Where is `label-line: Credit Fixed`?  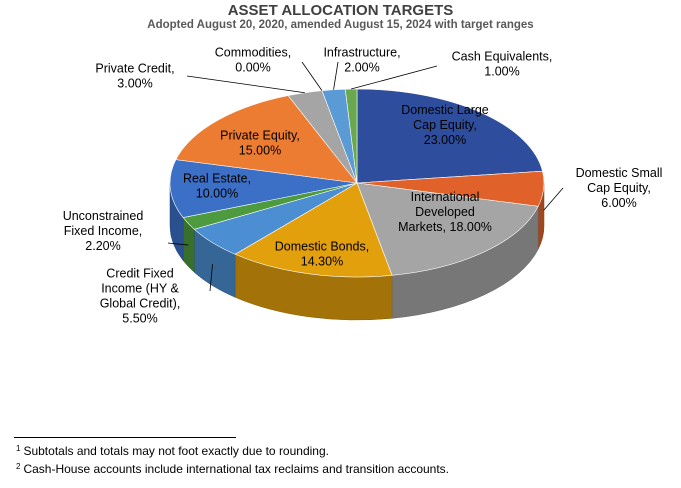
label-line: Credit Fixed is located at coordinates (139, 274).